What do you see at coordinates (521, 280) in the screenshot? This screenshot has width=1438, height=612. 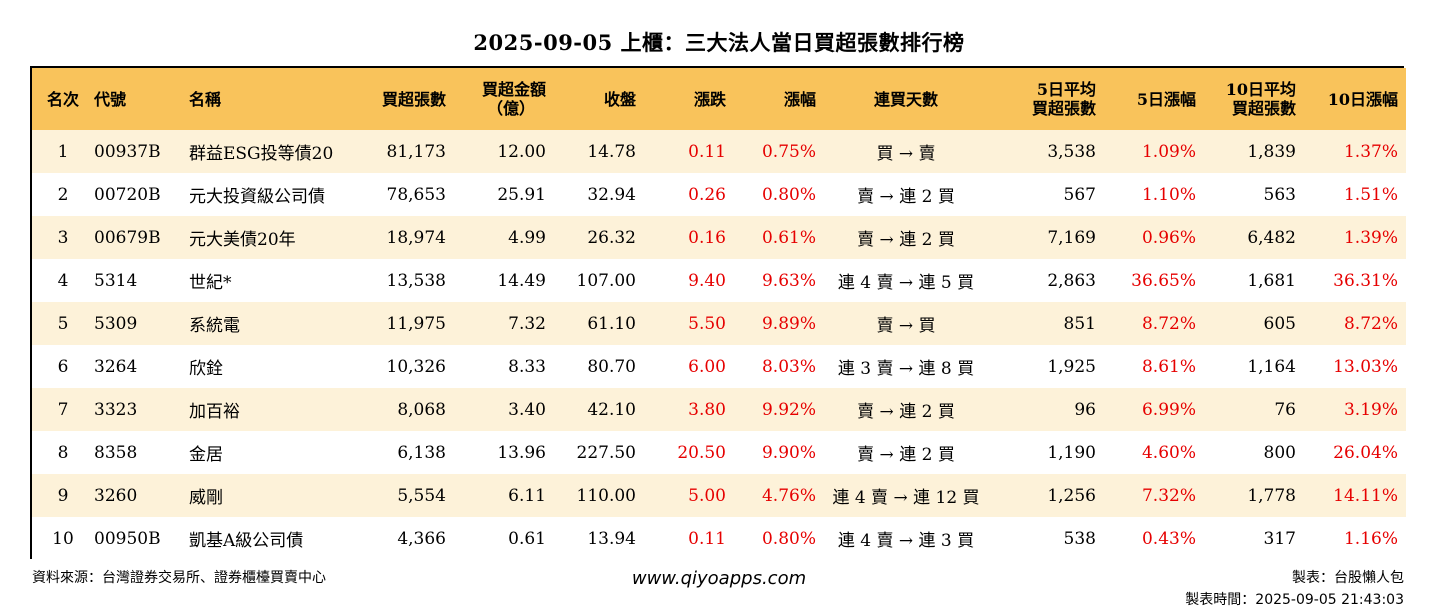 I see `cell-buy-amount: 14.49` at bounding box center [521, 280].